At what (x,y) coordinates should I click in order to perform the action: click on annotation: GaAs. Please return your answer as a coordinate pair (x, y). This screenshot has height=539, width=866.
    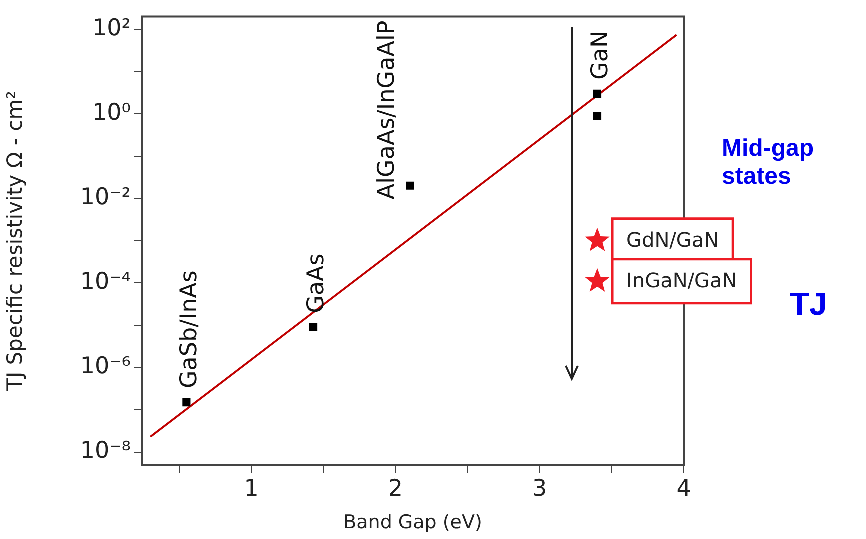
    Looking at the image, I should click on (317, 284).